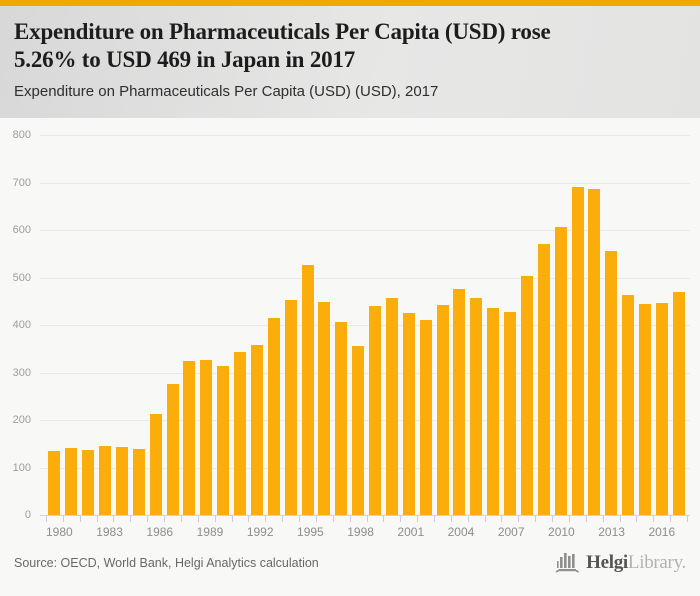  Describe the element at coordinates (138, 481) in the screenshot. I see `bar-1985` at that location.